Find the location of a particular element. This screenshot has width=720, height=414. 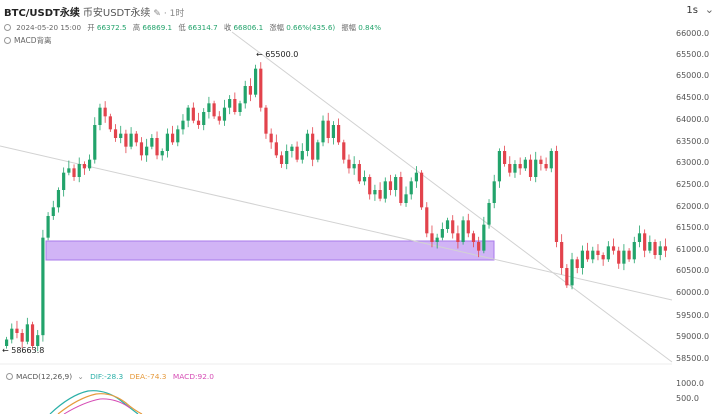

indicator-row: MACD背离 is located at coordinates (27, 40).